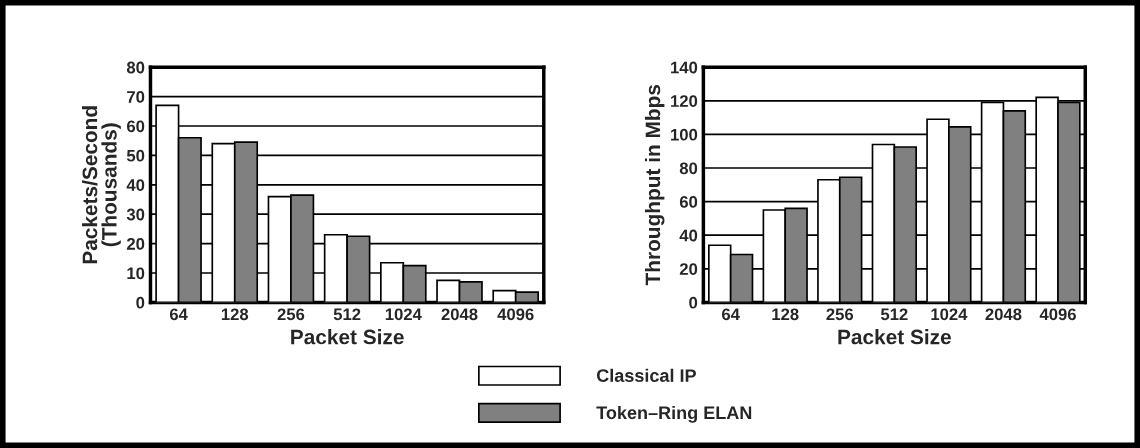 Image resolution: width=1140 pixels, height=448 pixels. What do you see at coordinates (135, 214) in the screenshot?
I see `y-tick-label: 30` at bounding box center [135, 214].